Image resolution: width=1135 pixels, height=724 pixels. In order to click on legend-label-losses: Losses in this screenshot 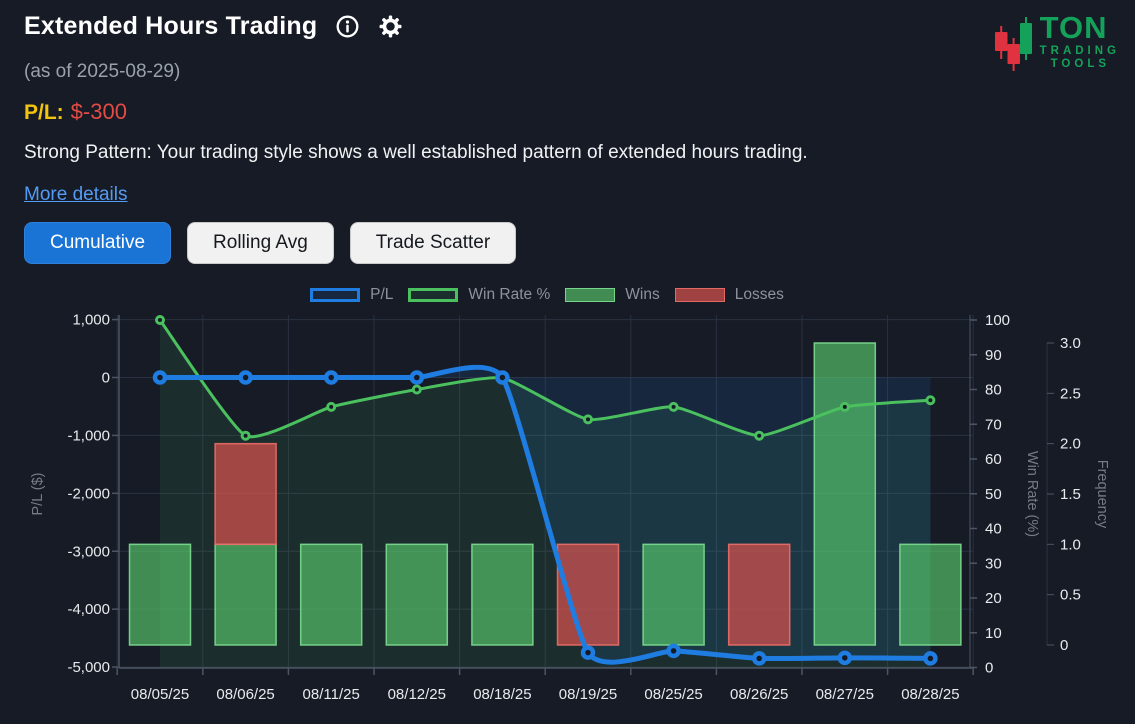, I will do `click(759, 294)`.